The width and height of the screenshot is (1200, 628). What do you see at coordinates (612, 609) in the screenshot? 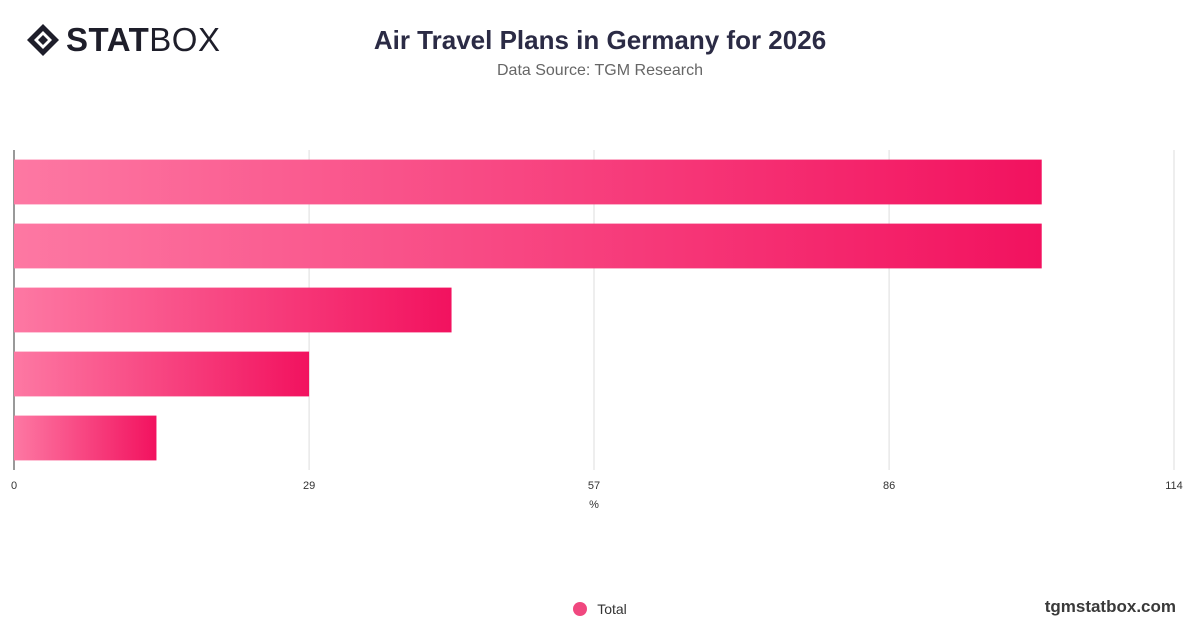
I see `legend-label: Total` at bounding box center [612, 609].